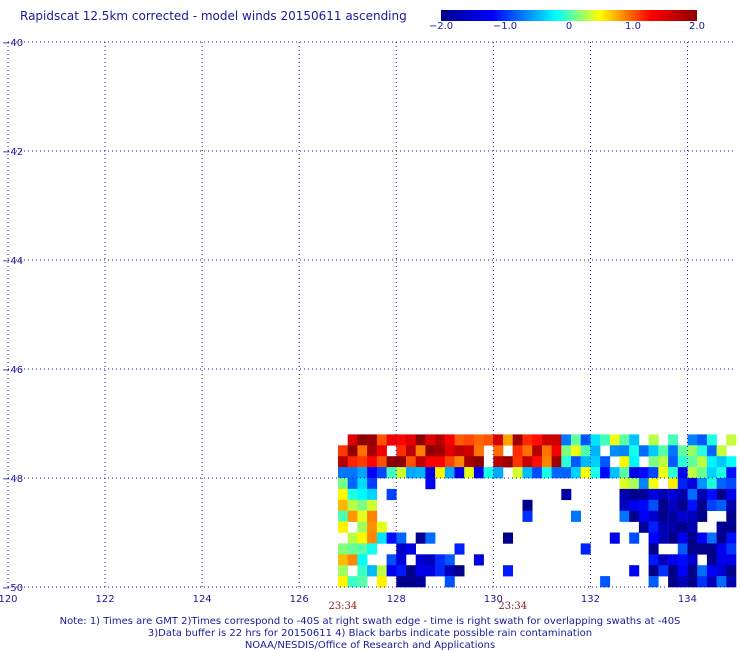 The width and height of the screenshot is (740, 651). What do you see at coordinates (12, 43) in the screenshot?
I see `y-tick-label: −40` at bounding box center [12, 43].